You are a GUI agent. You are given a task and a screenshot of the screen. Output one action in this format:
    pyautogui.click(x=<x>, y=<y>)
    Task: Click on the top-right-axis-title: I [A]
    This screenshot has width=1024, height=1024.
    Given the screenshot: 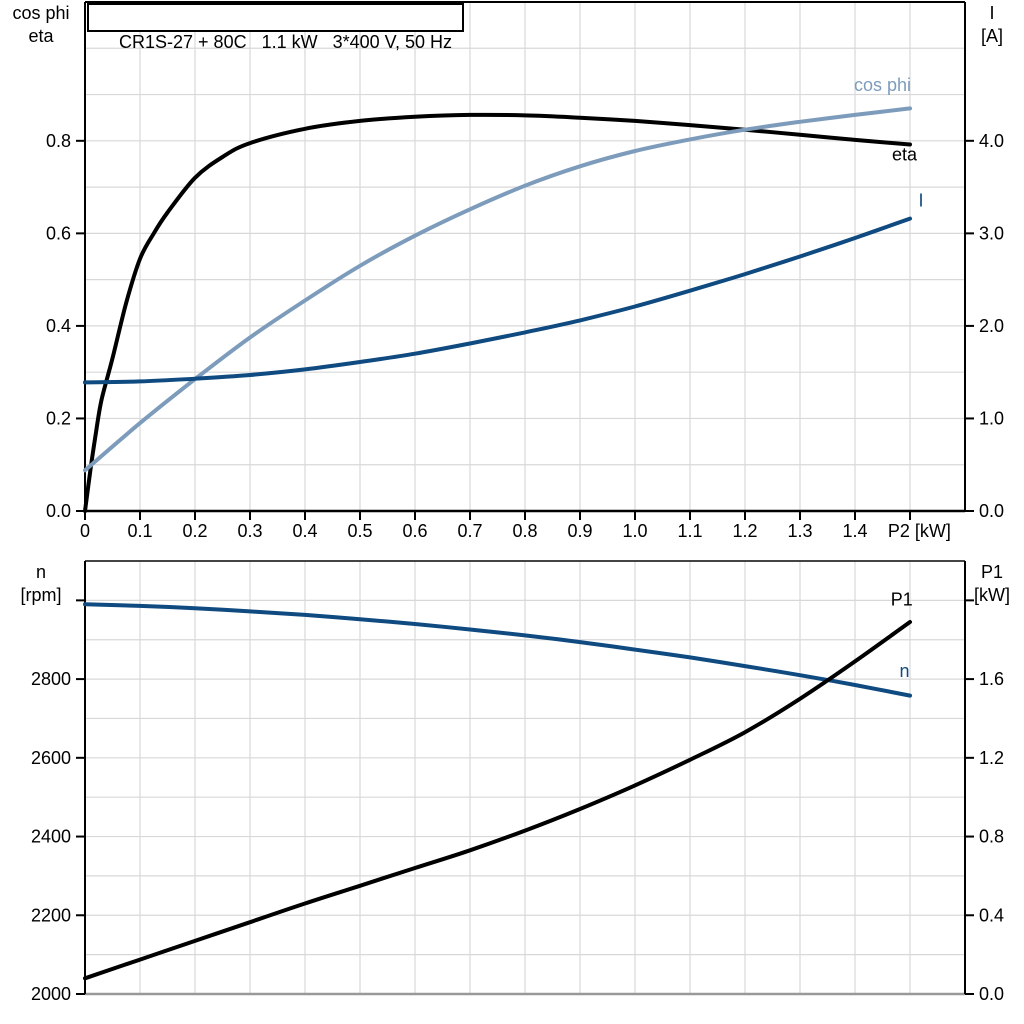 What is the action you would take?
    pyautogui.click(x=992, y=25)
    